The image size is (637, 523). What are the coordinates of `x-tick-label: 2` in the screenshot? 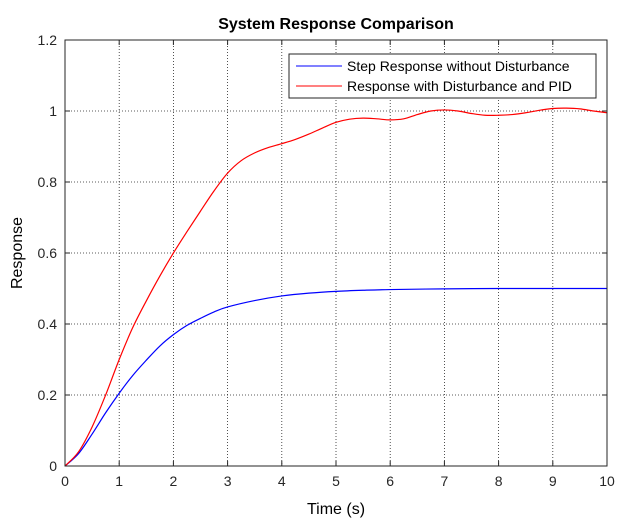 It's located at (174, 481).